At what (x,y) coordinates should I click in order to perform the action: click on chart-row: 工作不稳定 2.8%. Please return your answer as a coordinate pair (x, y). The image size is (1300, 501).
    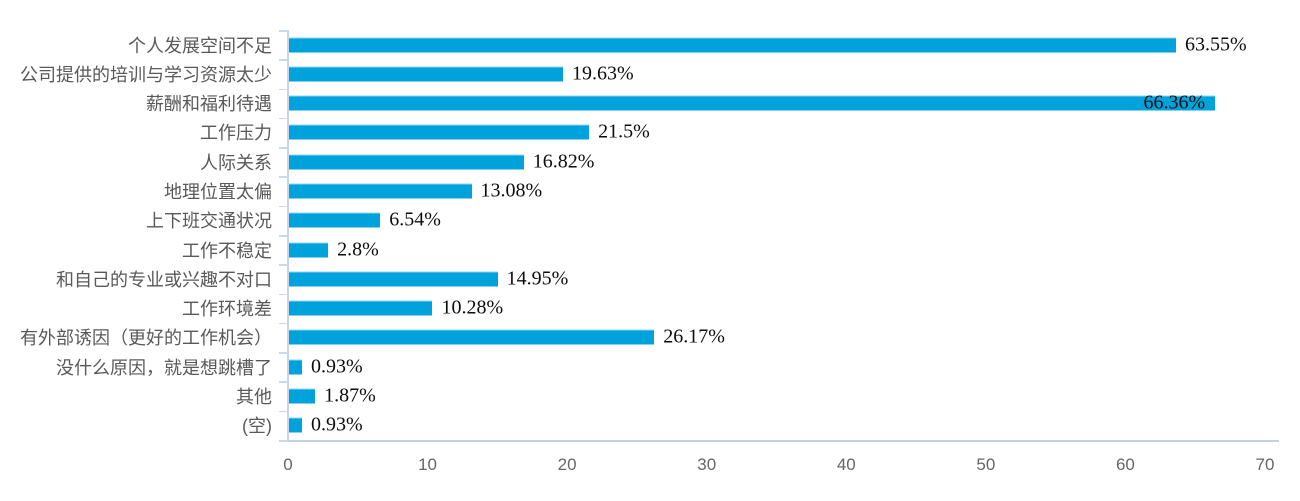
    Looking at the image, I should click on (650, 249).